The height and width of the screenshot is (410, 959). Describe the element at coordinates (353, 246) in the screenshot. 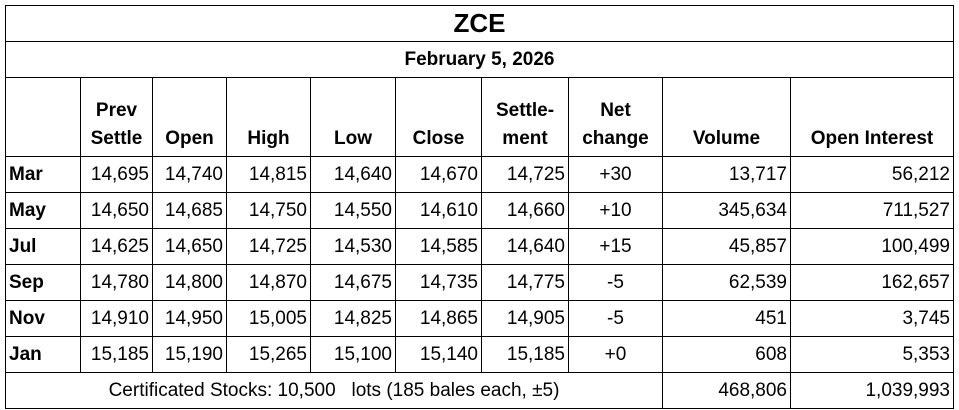

I see `value-cell: 14,530` at that location.